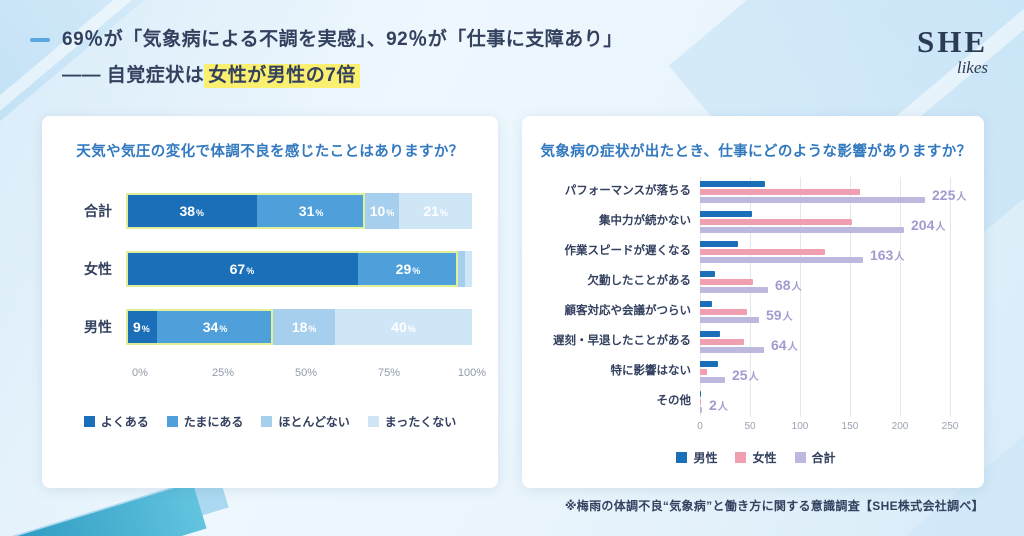 Image resolution: width=1024 pixels, height=536 pixels. What do you see at coordinates (928, 225) in the screenshot?
I see `total-value: 204 人` at bounding box center [928, 225].